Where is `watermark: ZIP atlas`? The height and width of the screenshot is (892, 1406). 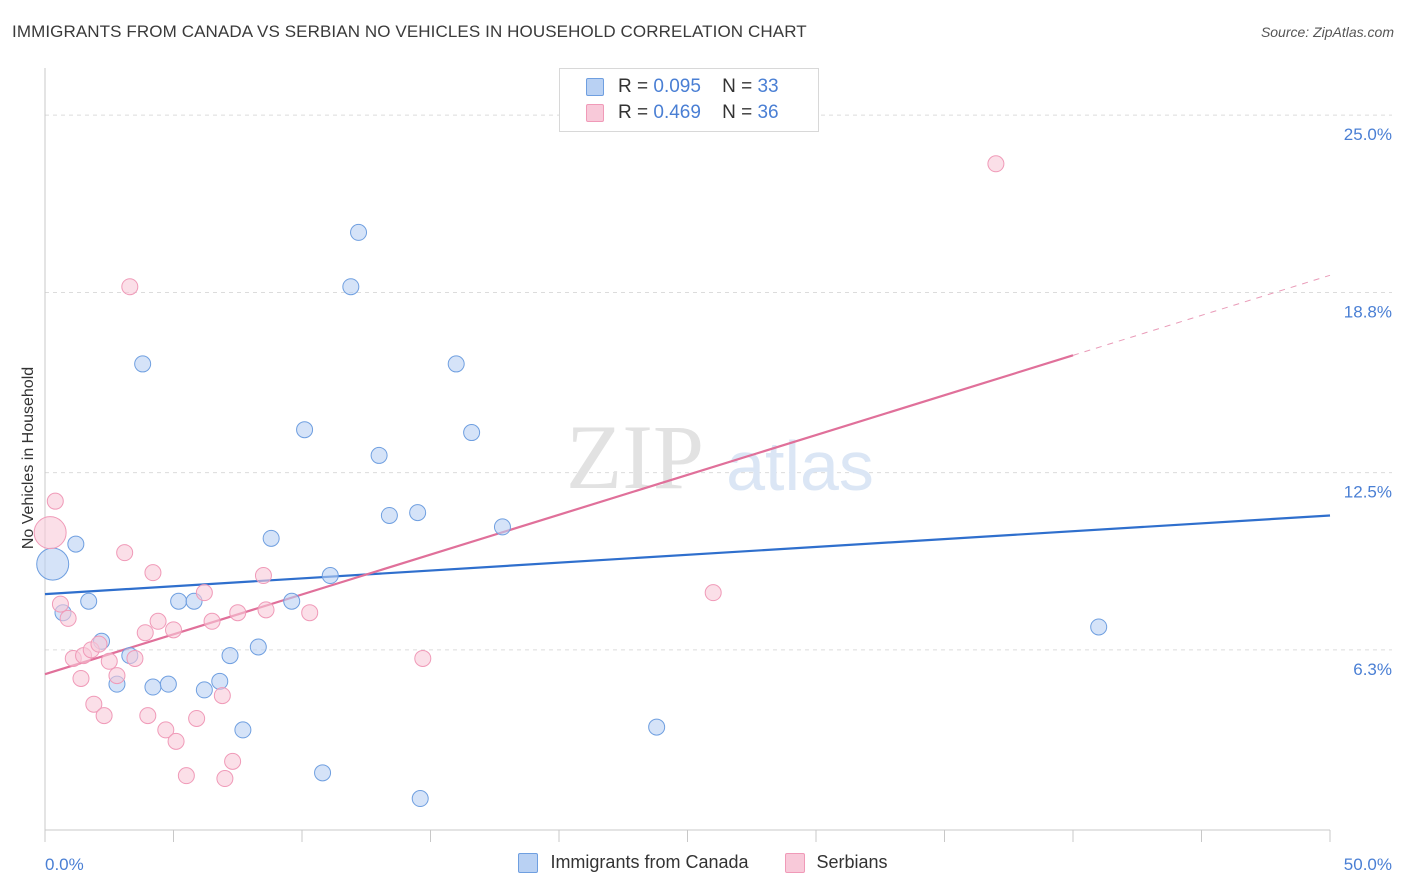
watermark: ZIP atlas is located at coordinates (720, 457).